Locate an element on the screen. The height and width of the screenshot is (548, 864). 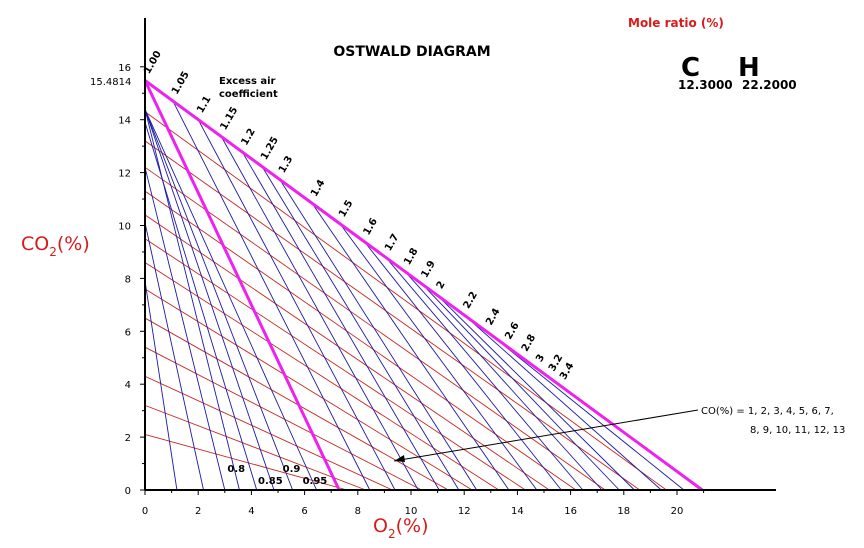
excess-air-label: 2.8 is located at coordinates (529, 343).